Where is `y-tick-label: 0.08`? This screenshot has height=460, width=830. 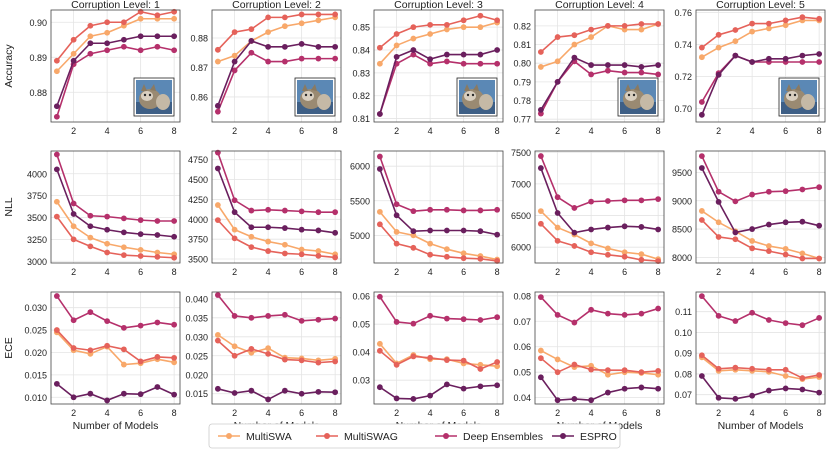 y-tick-label: 0.08 is located at coordinates (522, 296).